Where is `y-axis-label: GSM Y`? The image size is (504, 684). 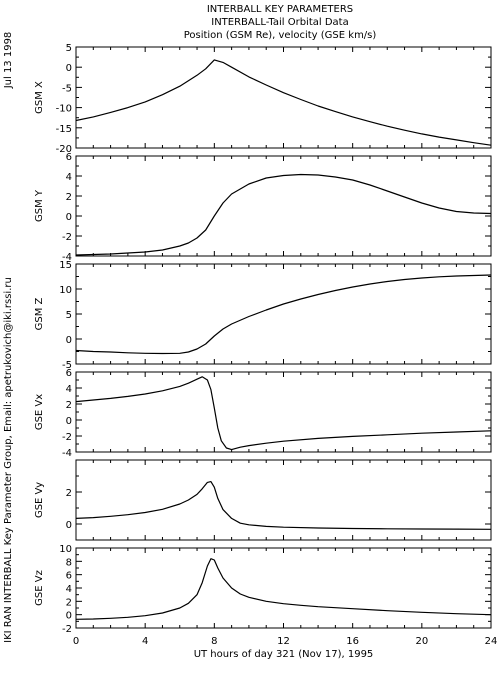
y-axis-label: GSM Y is located at coordinates (39, 205).